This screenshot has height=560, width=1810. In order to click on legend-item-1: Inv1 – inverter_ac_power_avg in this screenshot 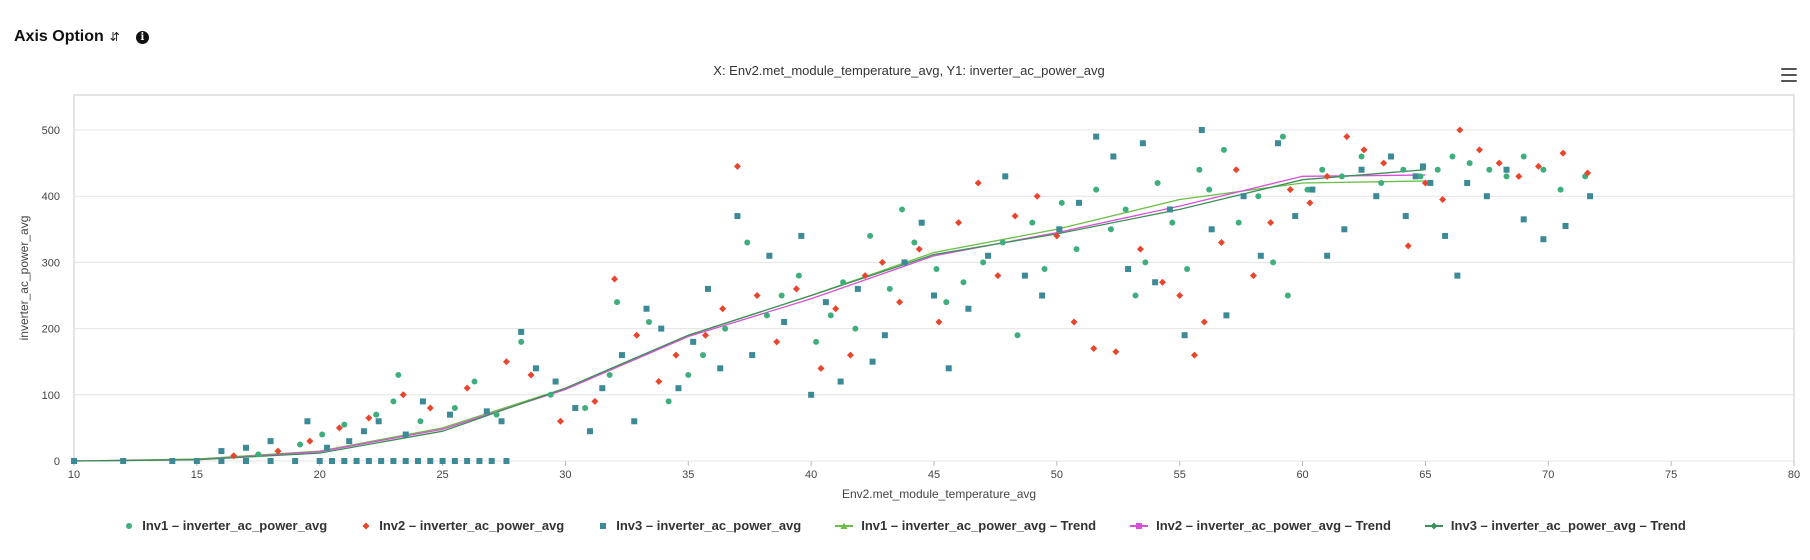, I will do `click(225, 525)`.